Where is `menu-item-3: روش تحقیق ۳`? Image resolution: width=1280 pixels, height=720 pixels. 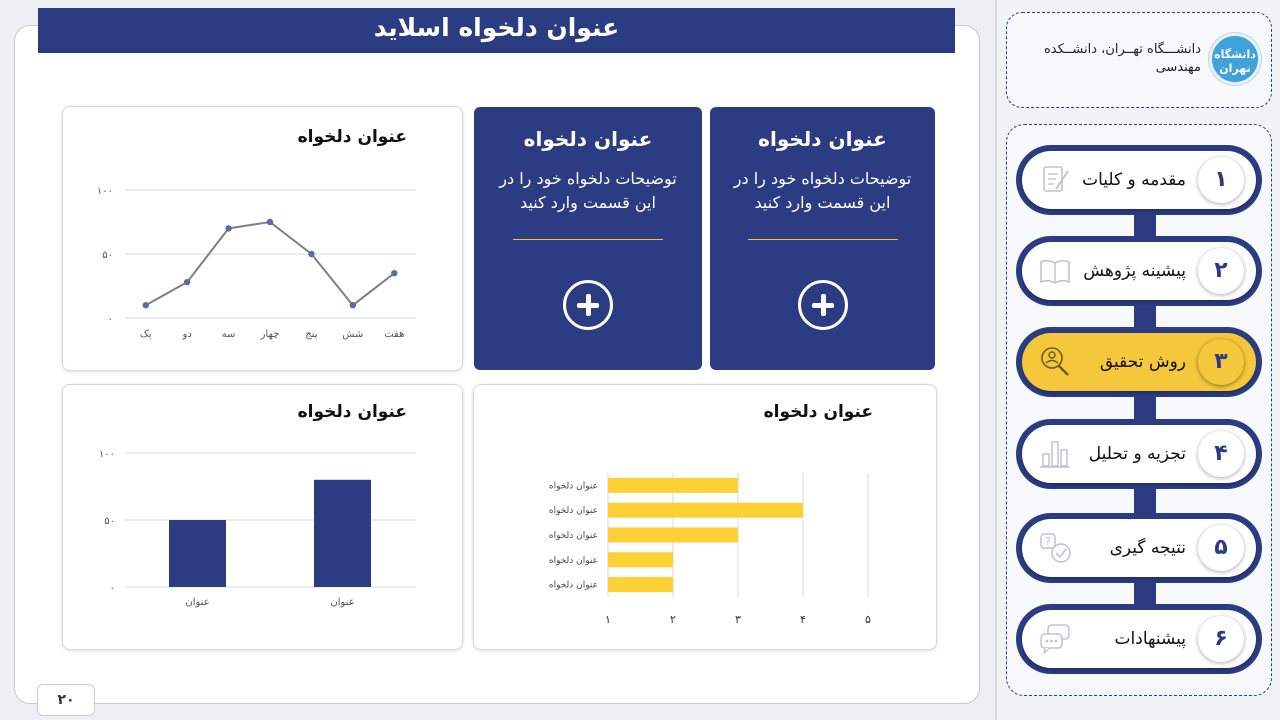 menu-item-3: روش تحقیق ۳ is located at coordinates (1139, 362).